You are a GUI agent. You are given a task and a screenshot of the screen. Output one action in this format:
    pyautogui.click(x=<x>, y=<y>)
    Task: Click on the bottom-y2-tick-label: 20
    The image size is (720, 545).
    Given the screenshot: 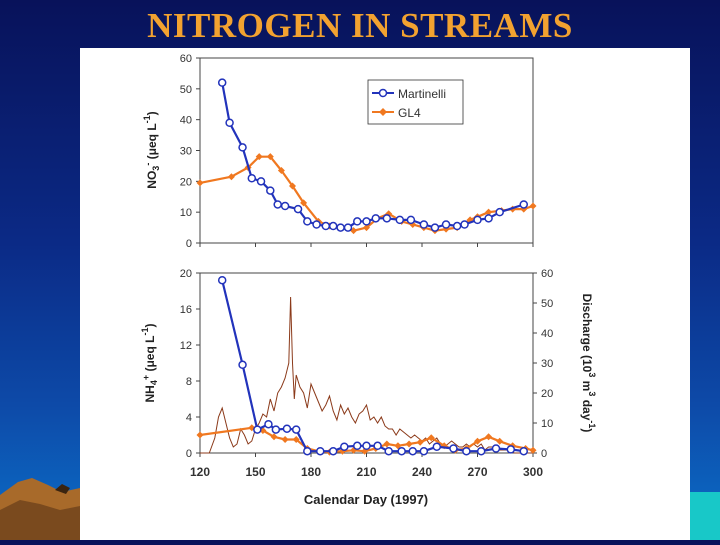 What is the action you would take?
    pyautogui.click(x=547, y=394)
    